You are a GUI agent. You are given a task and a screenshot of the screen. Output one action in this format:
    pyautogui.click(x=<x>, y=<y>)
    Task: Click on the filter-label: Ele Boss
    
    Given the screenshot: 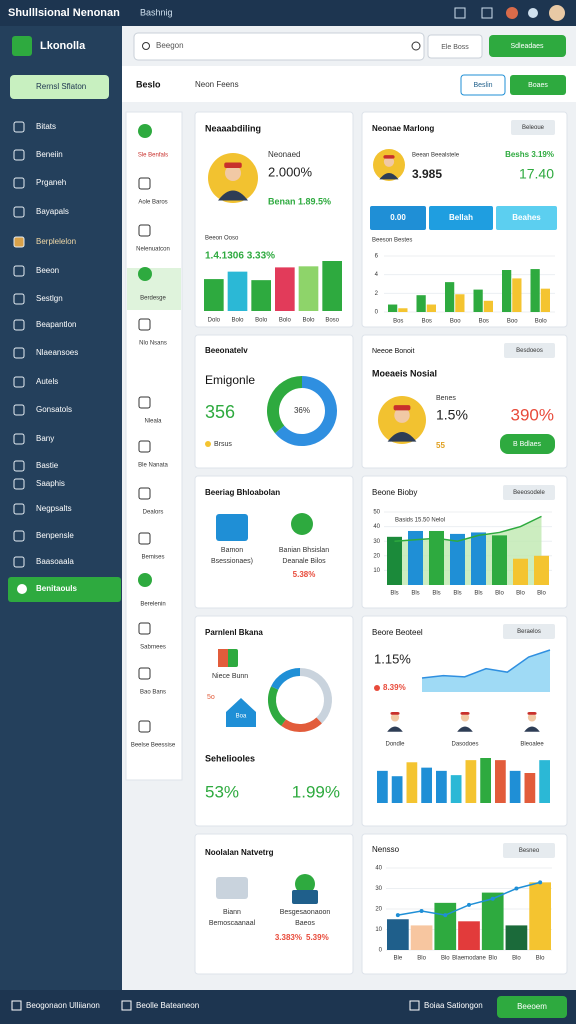 What is the action you would take?
    pyautogui.click(x=455, y=47)
    